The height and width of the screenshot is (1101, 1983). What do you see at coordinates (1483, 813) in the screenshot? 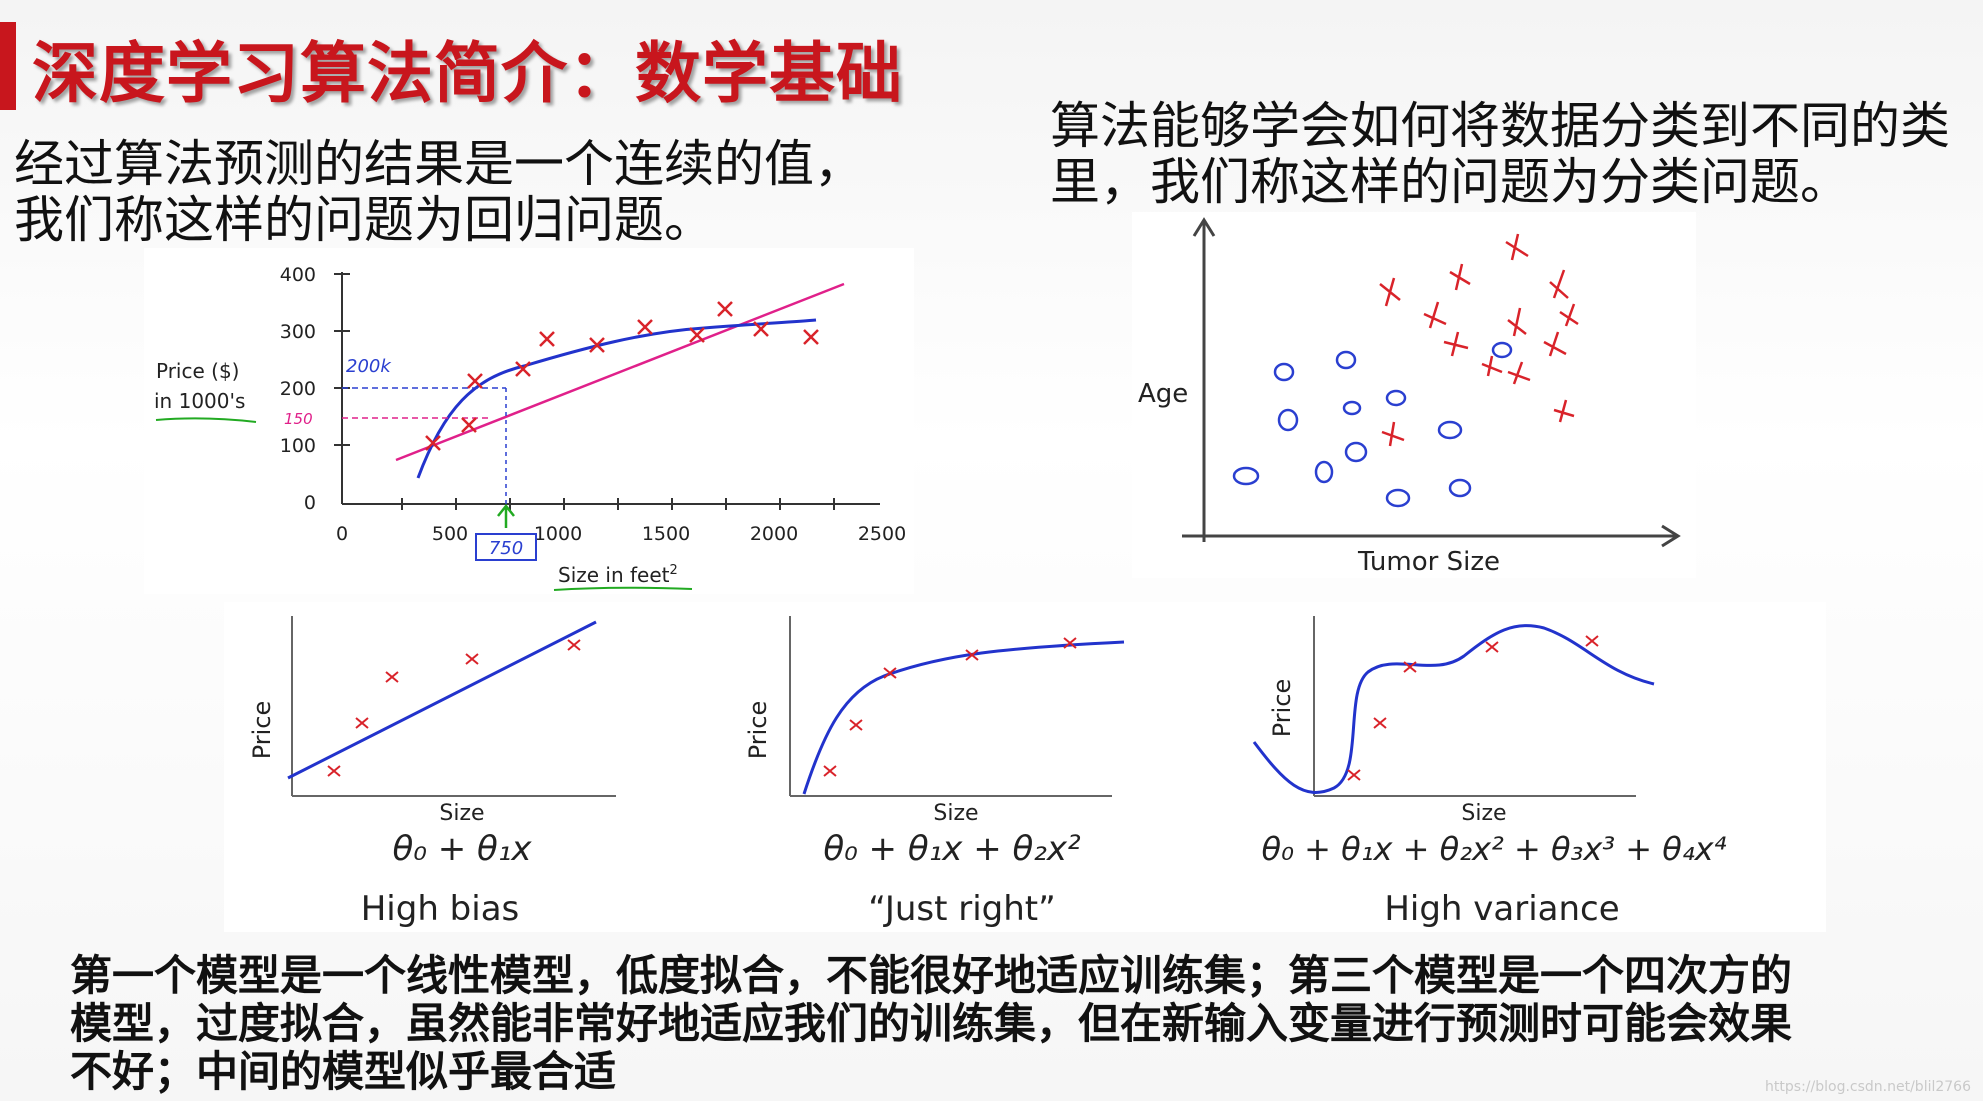
I see `fit3-xlabel: Size` at bounding box center [1483, 813].